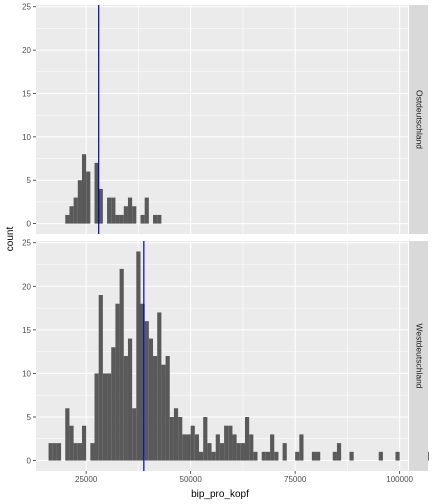 The width and height of the screenshot is (432, 504). What do you see at coordinates (191, 479) in the screenshot?
I see `x-tick-label: 50000` at bounding box center [191, 479].